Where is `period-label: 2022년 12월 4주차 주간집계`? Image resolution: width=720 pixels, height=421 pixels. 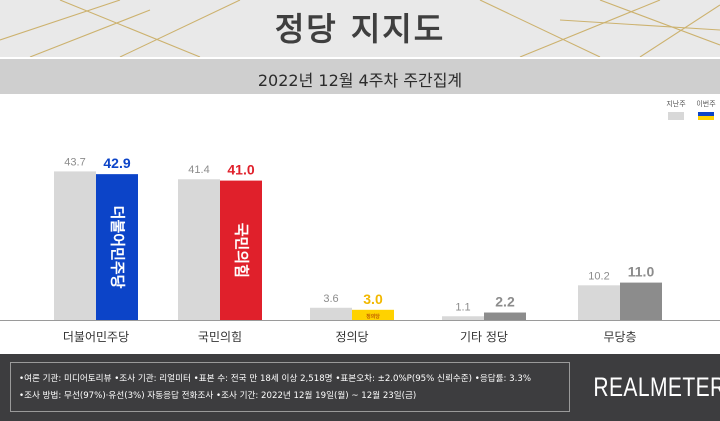
period-label: 2022년 12월 4주차 주간집계 is located at coordinates (360, 80).